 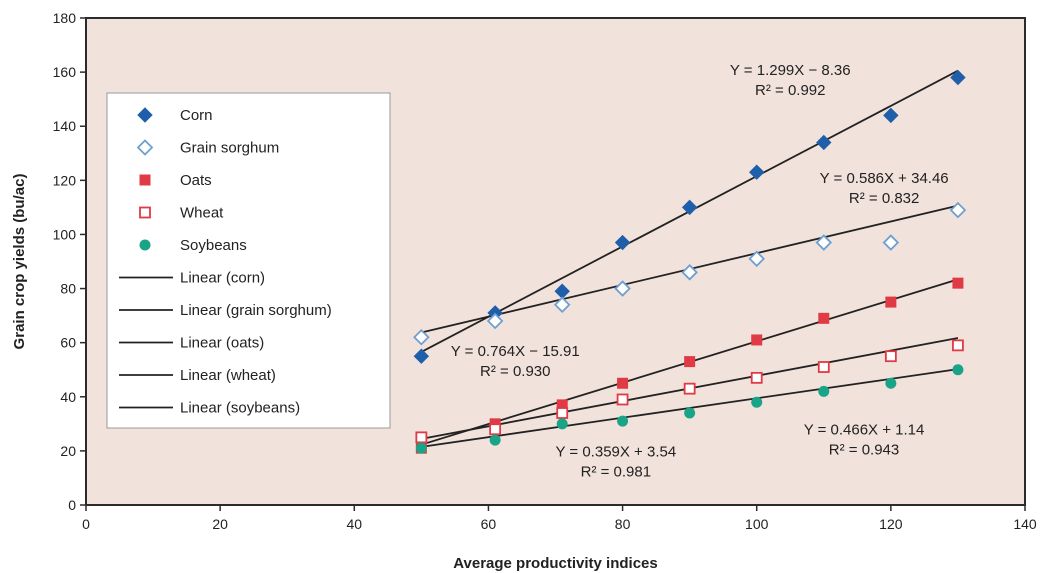 I want to click on x-tick-label: 100, so click(x=757, y=524).